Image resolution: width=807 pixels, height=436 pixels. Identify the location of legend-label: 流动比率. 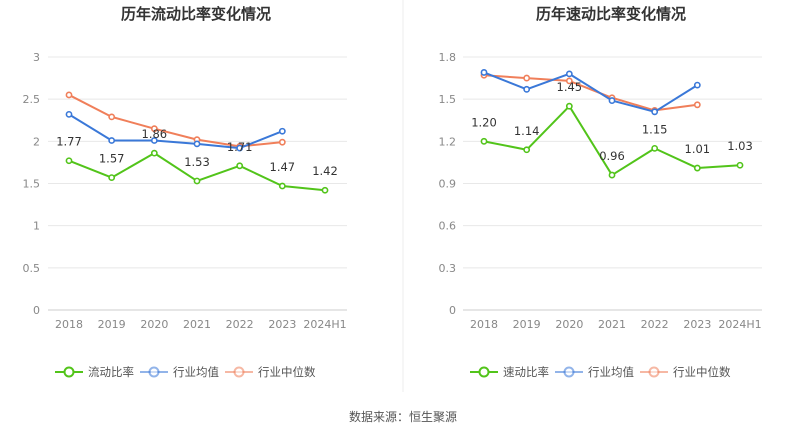
(111, 372).